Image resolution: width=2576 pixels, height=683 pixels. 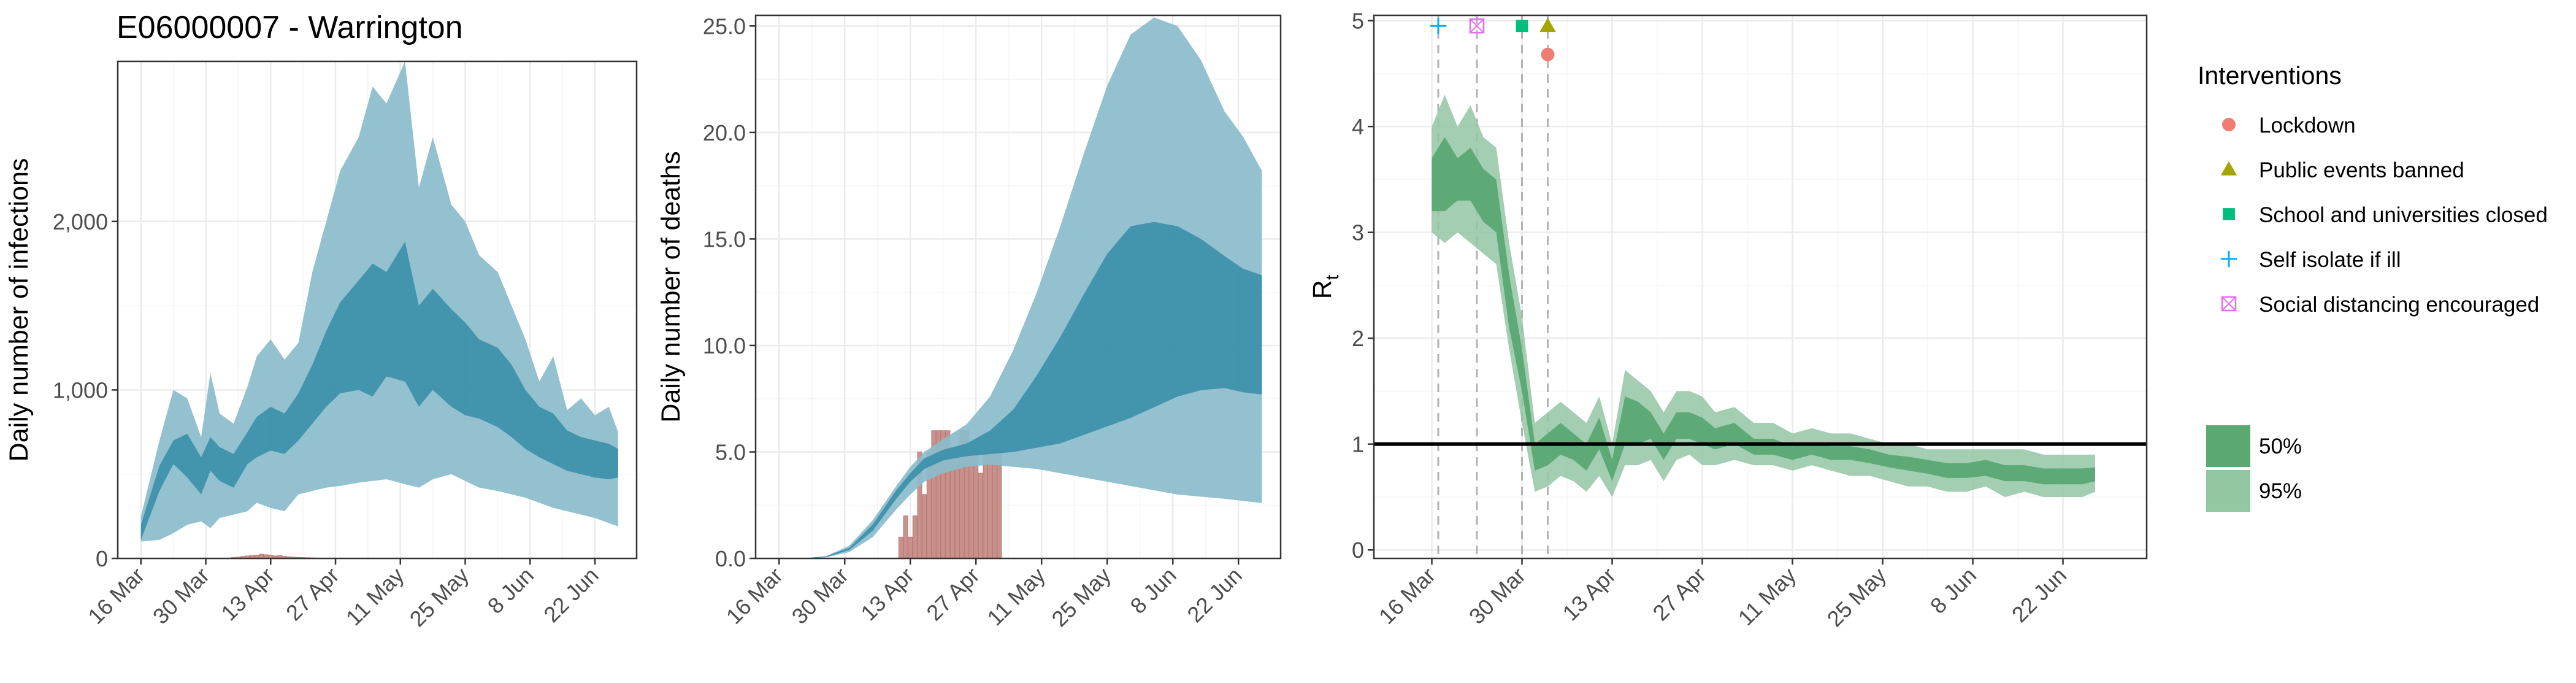 I want to click on legend-ci-label: 50%, so click(x=2280, y=446).